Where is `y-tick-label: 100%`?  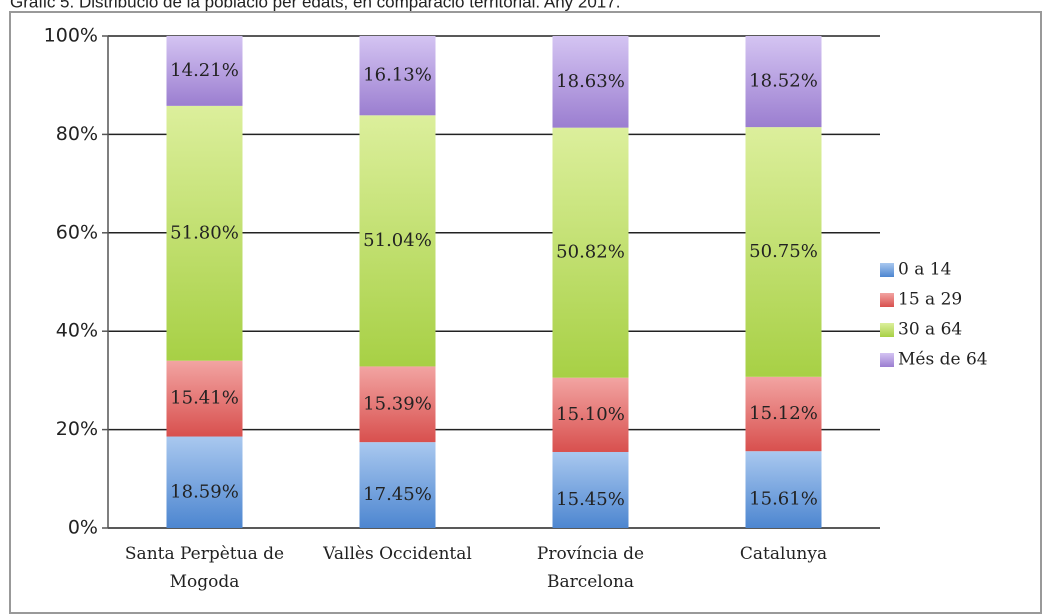
y-tick-label: 100% is located at coordinates (71, 36).